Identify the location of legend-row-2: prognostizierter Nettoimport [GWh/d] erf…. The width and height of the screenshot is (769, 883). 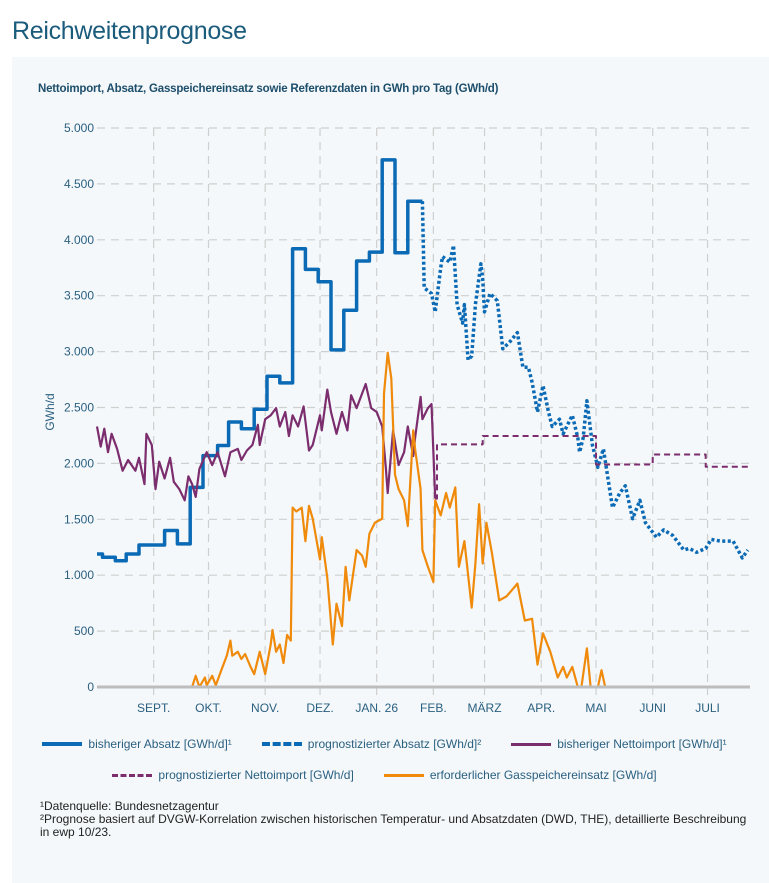
(384, 775).